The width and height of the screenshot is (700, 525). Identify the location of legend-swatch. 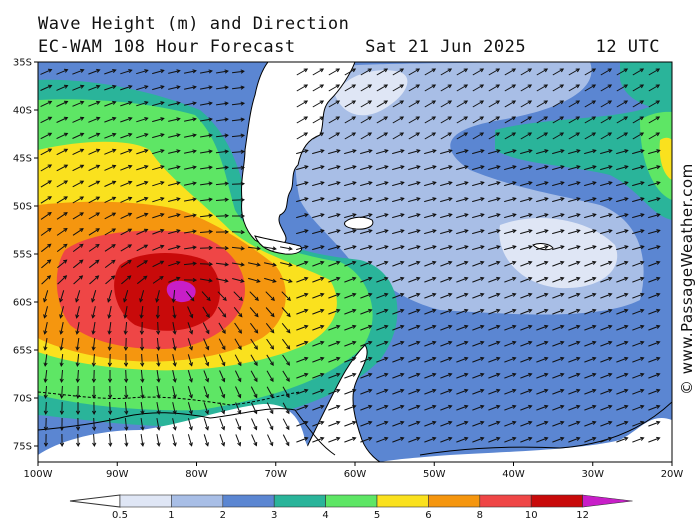
(351, 501).